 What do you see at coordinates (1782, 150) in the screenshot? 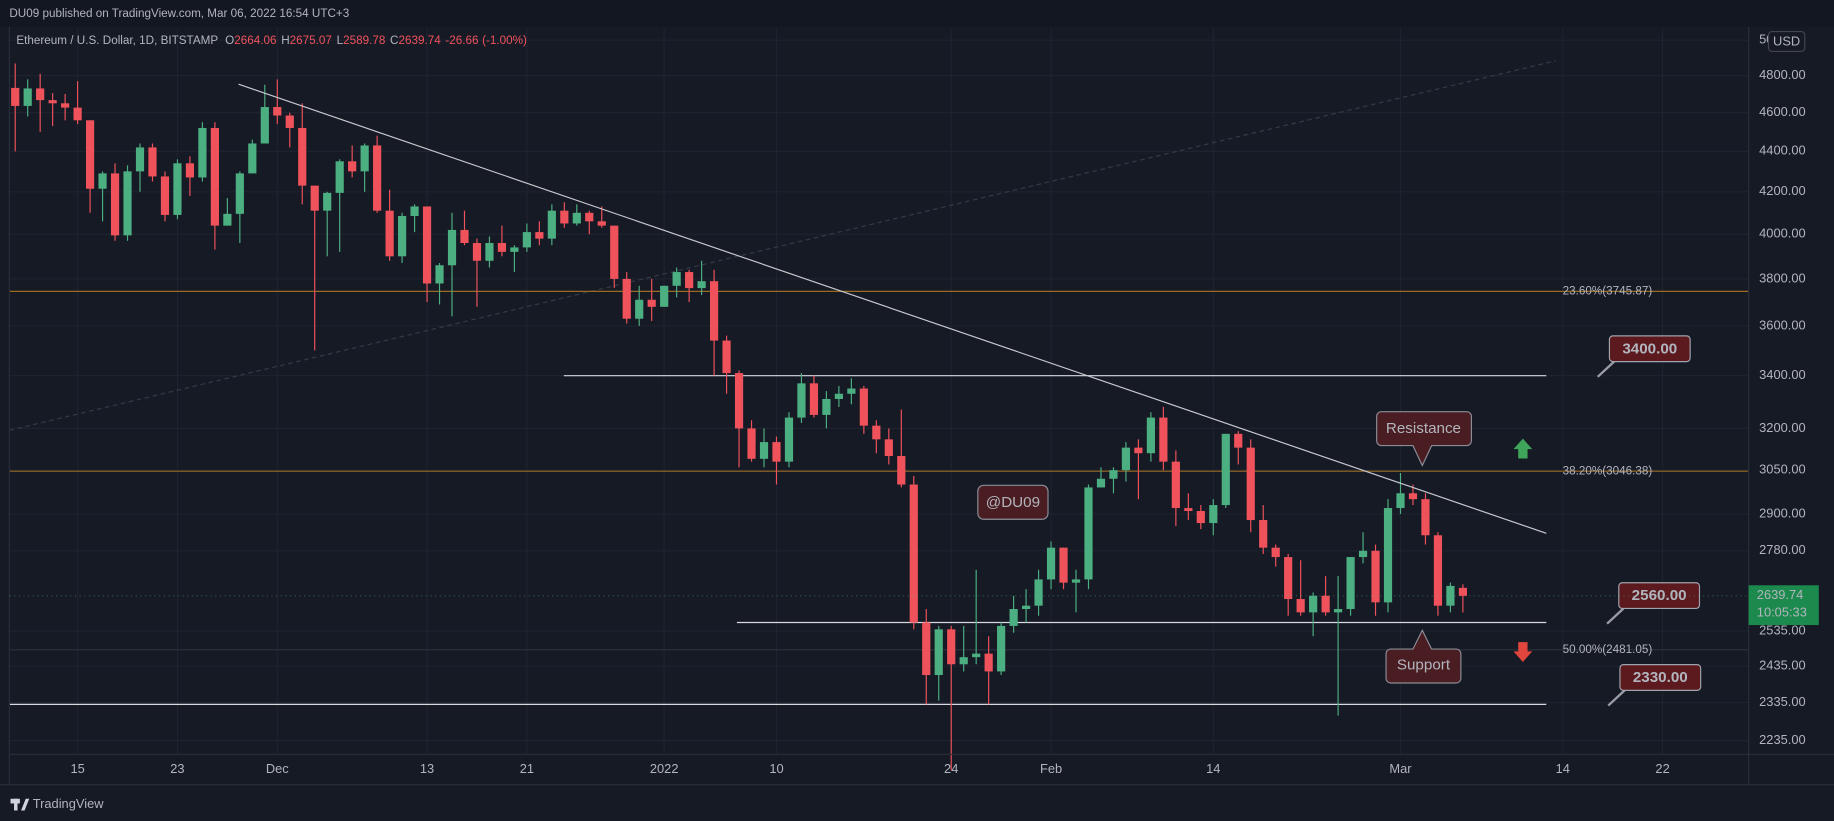
I see `y-tick-label: 4400.00` at bounding box center [1782, 150].